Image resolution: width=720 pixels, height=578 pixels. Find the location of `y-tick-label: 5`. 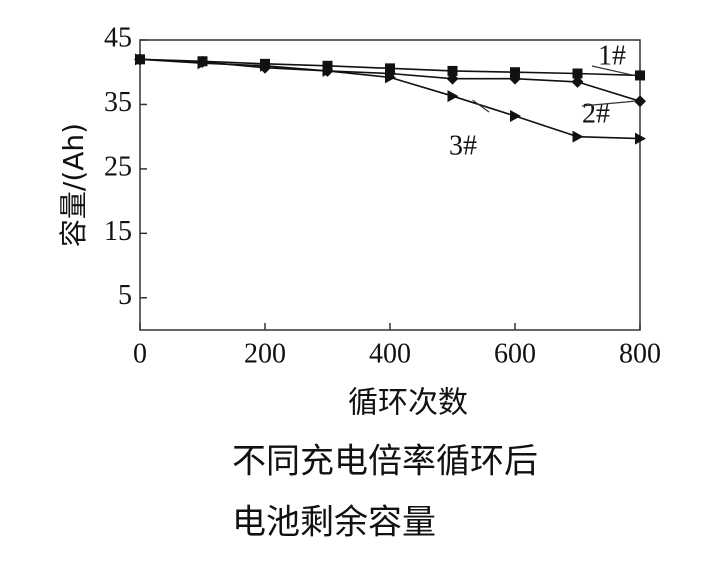

y-tick-label: 5 is located at coordinates (125, 295).